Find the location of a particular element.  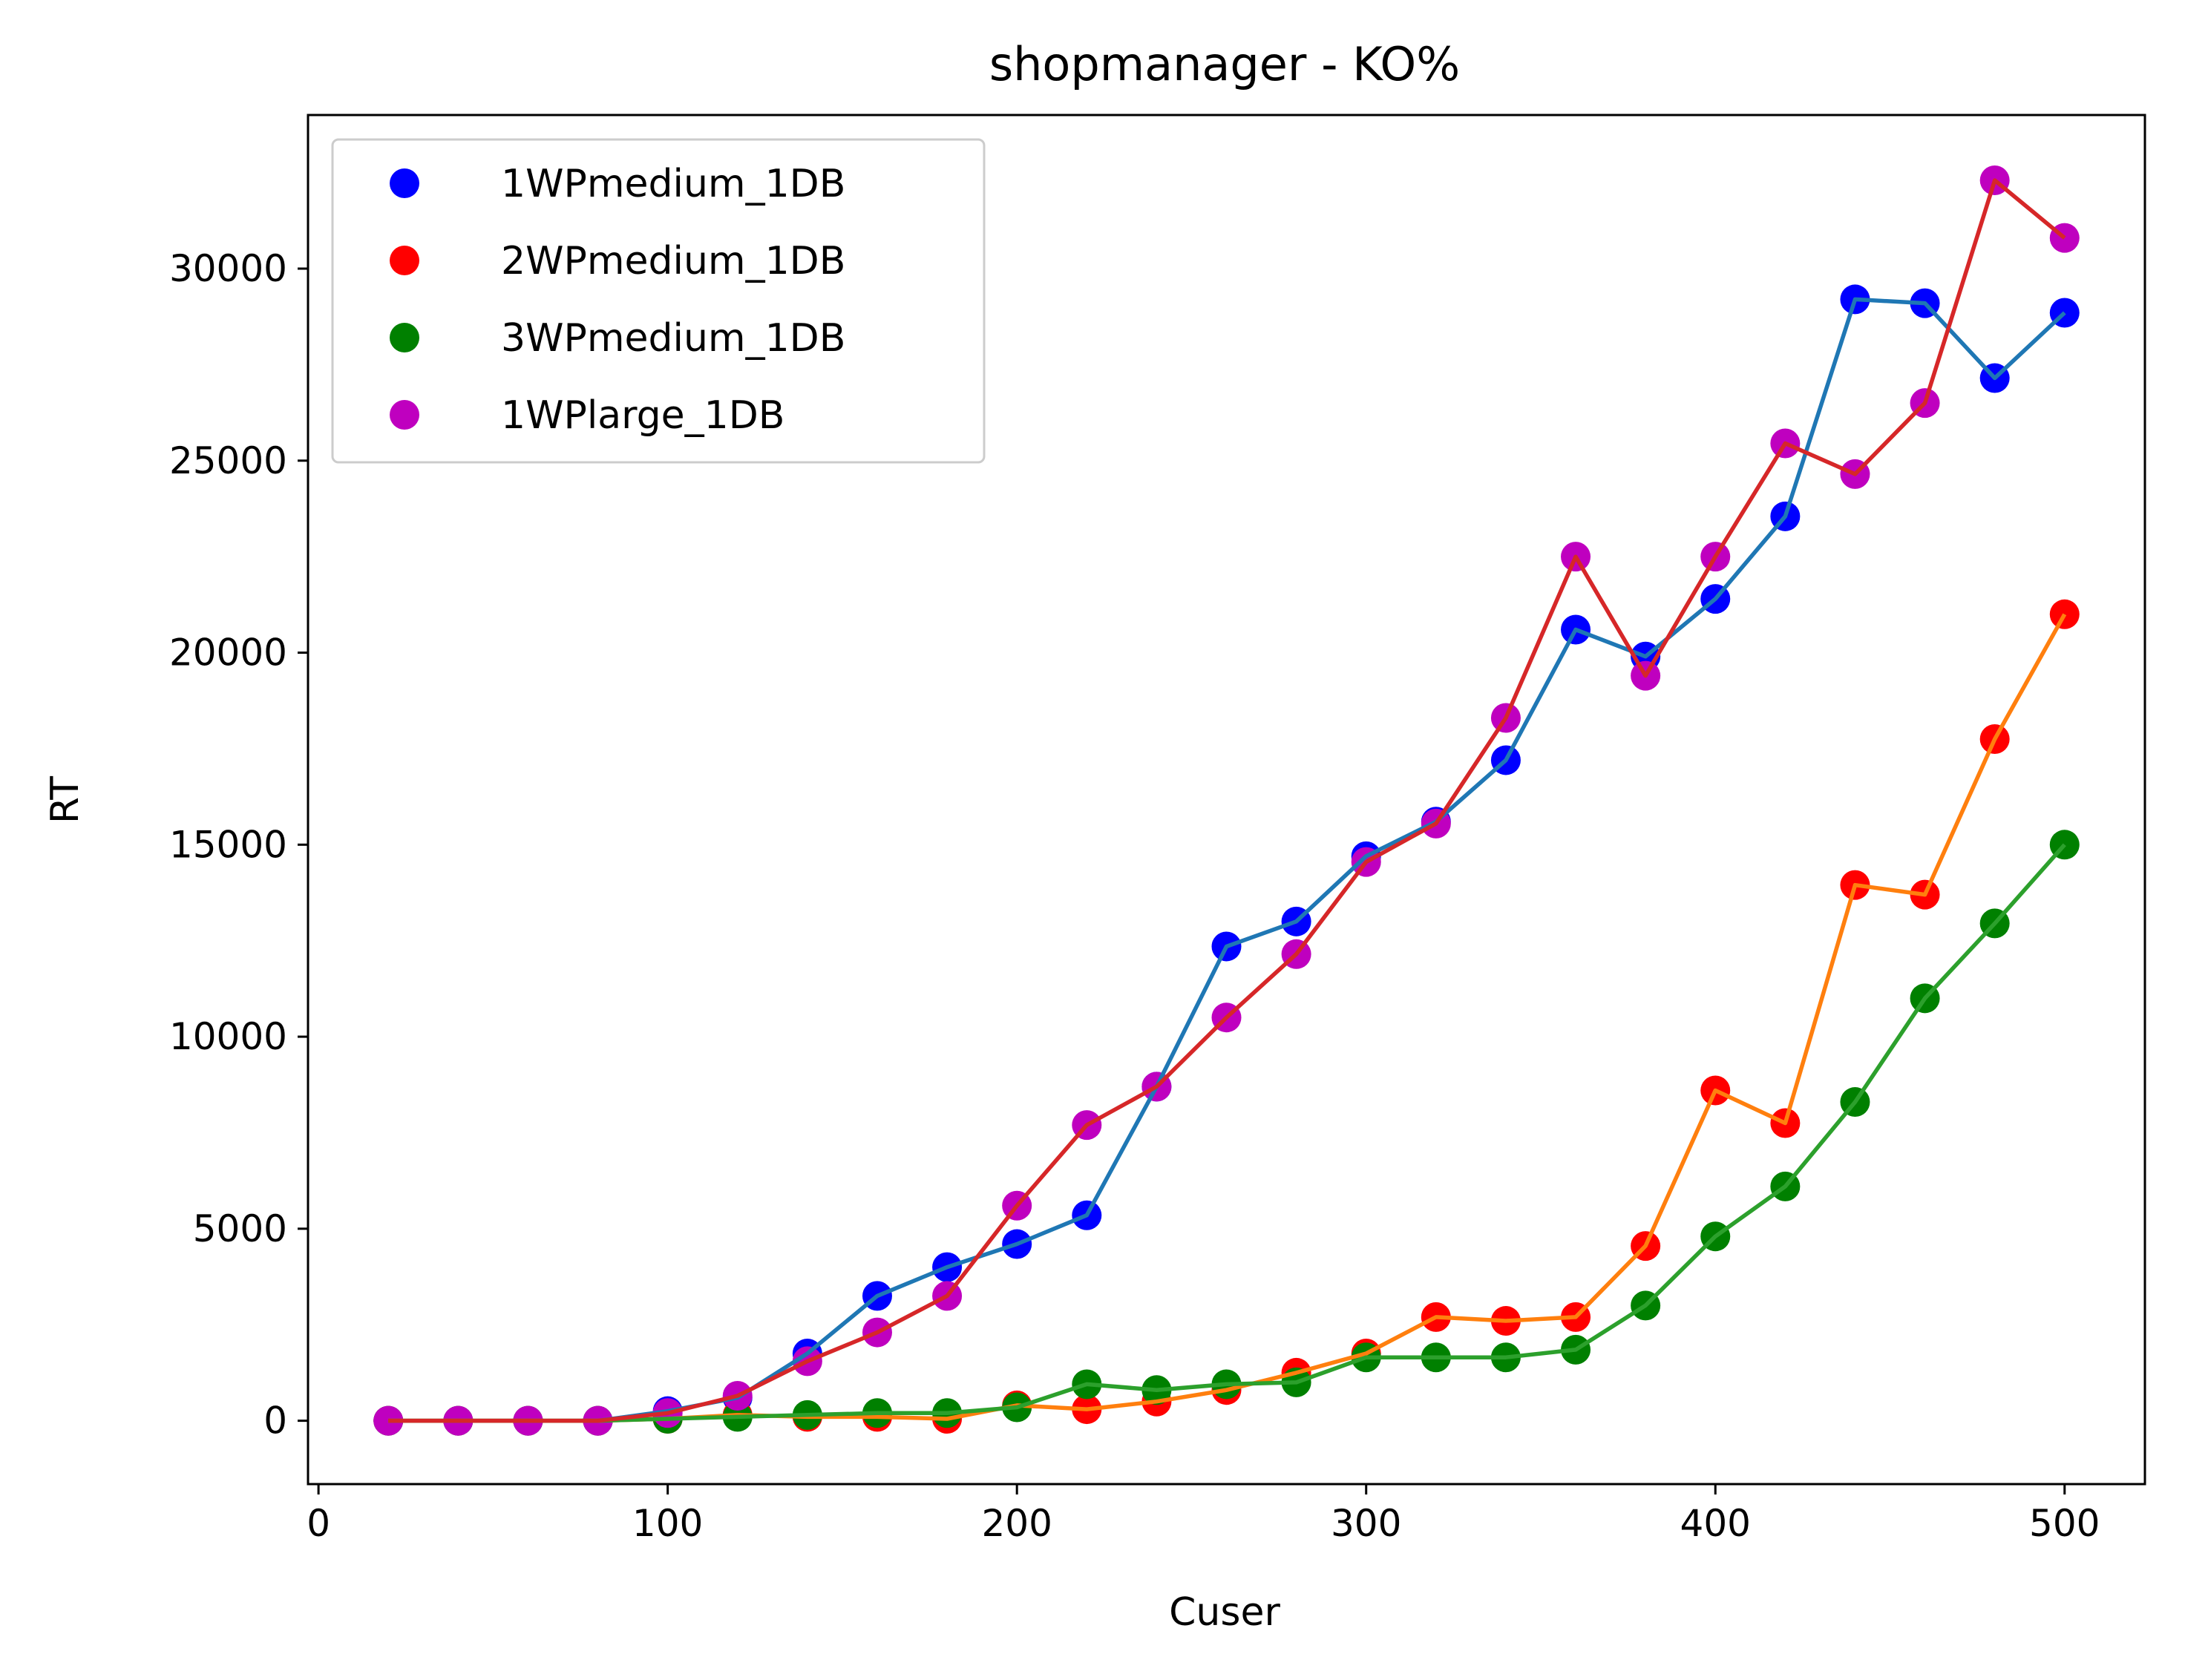

x-axis-label: Cuser is located at coordinates (1224, 1612).